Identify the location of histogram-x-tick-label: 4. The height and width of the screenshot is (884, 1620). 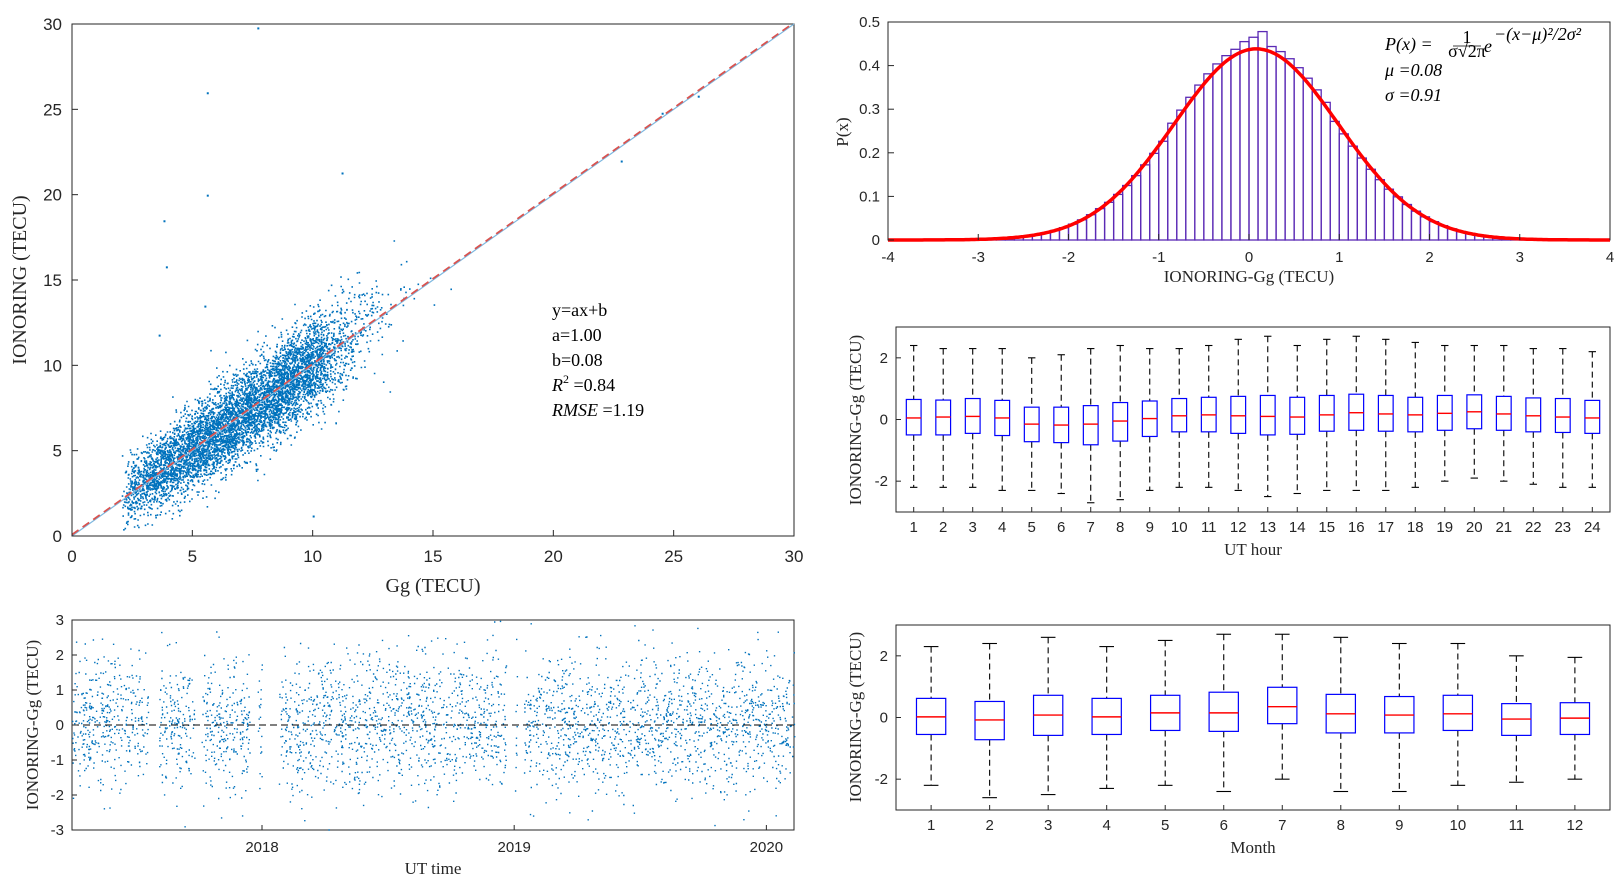
(1610, 257).